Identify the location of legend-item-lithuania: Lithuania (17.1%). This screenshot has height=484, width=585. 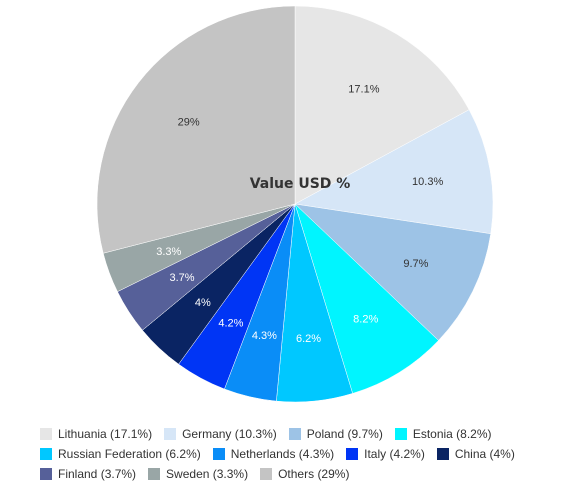
(96, 434).